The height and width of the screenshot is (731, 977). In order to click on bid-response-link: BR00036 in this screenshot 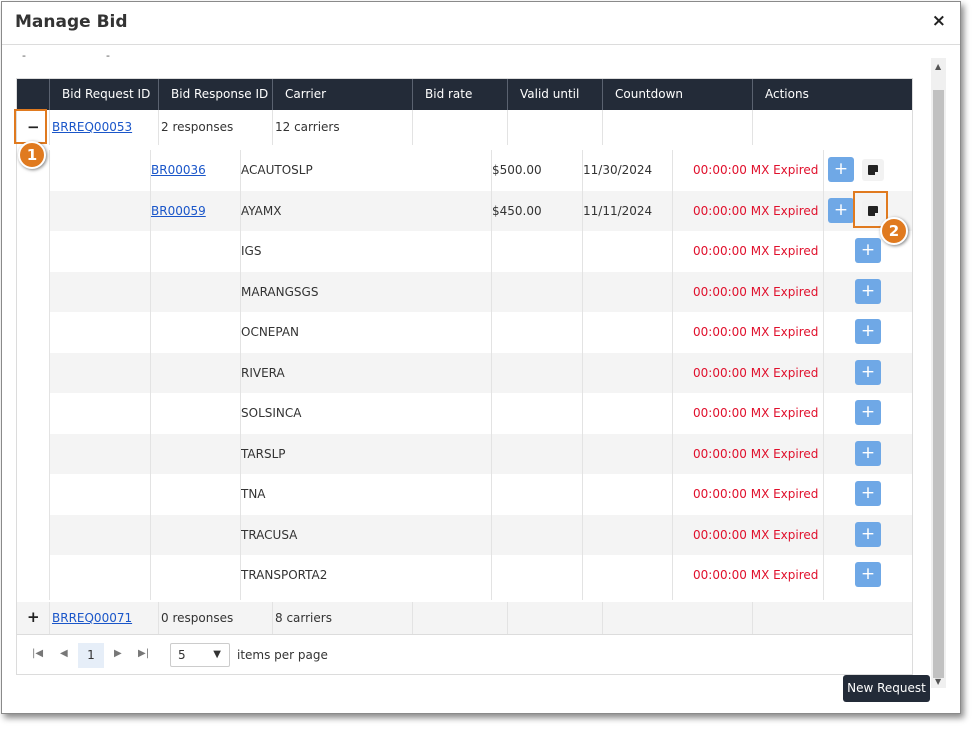, I will do `click(178, 170)`.